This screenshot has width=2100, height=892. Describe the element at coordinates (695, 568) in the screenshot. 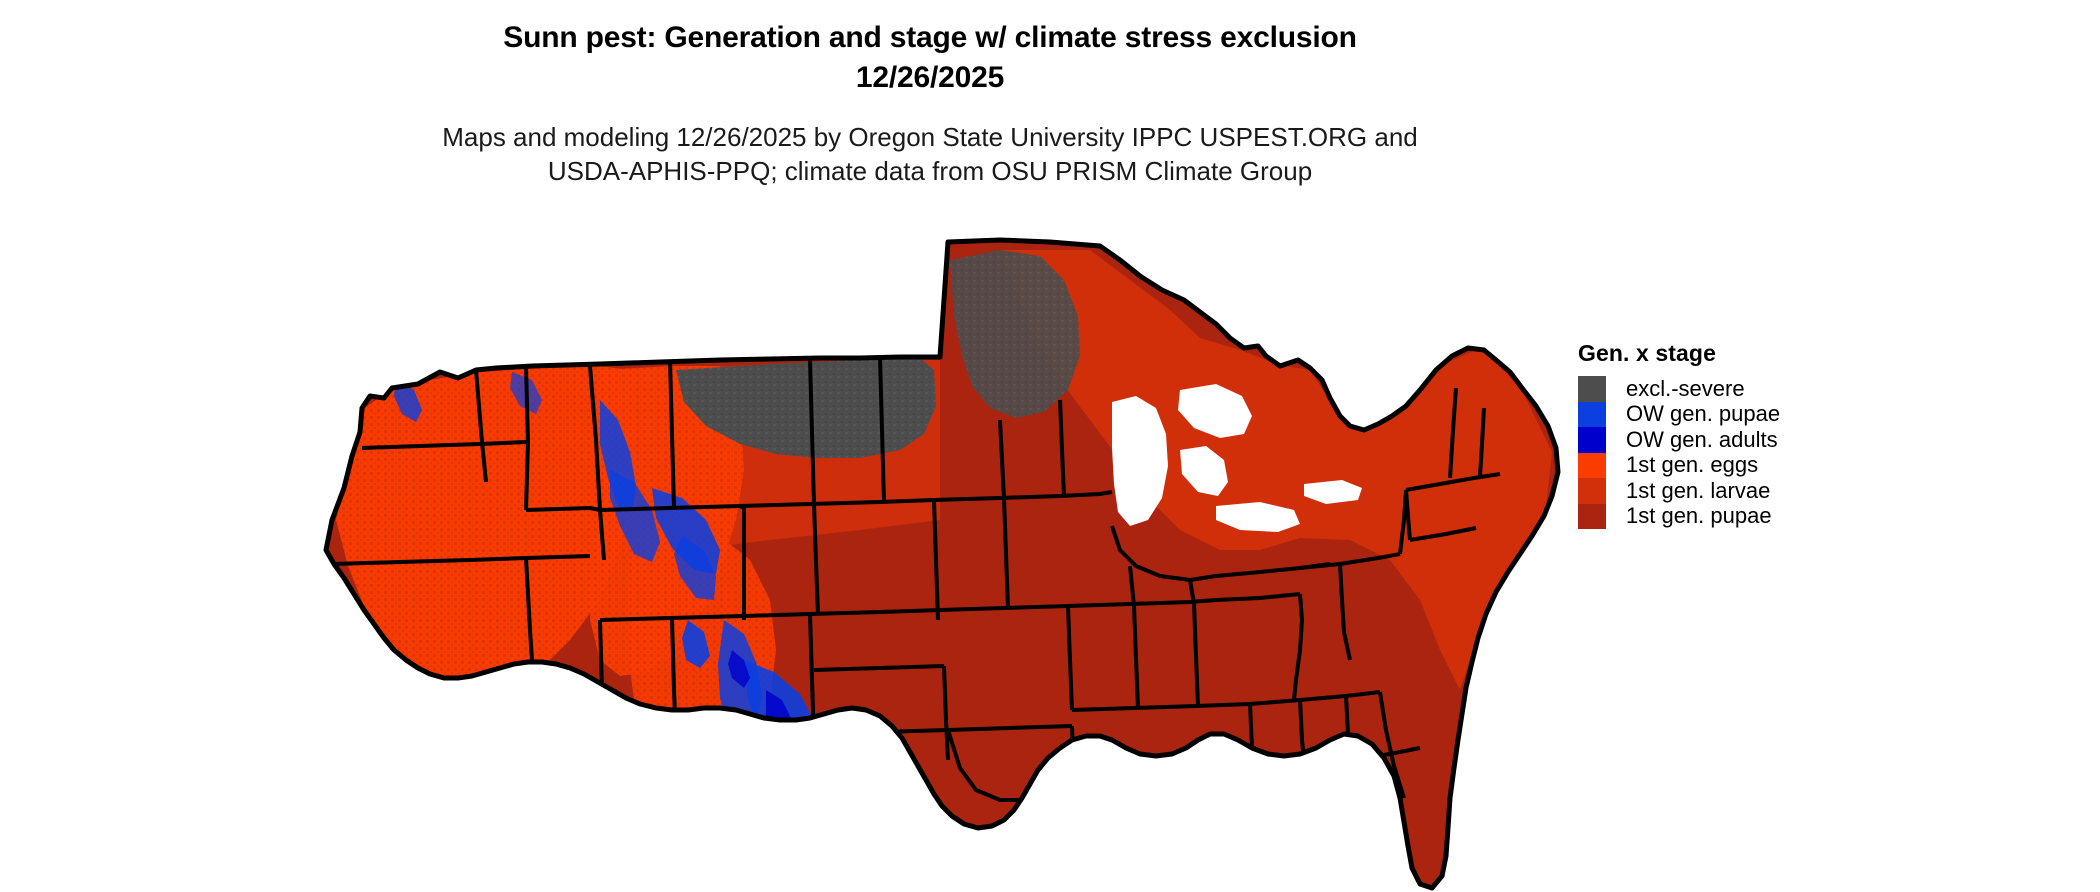

I see `region-blue-wind-river` at that location.